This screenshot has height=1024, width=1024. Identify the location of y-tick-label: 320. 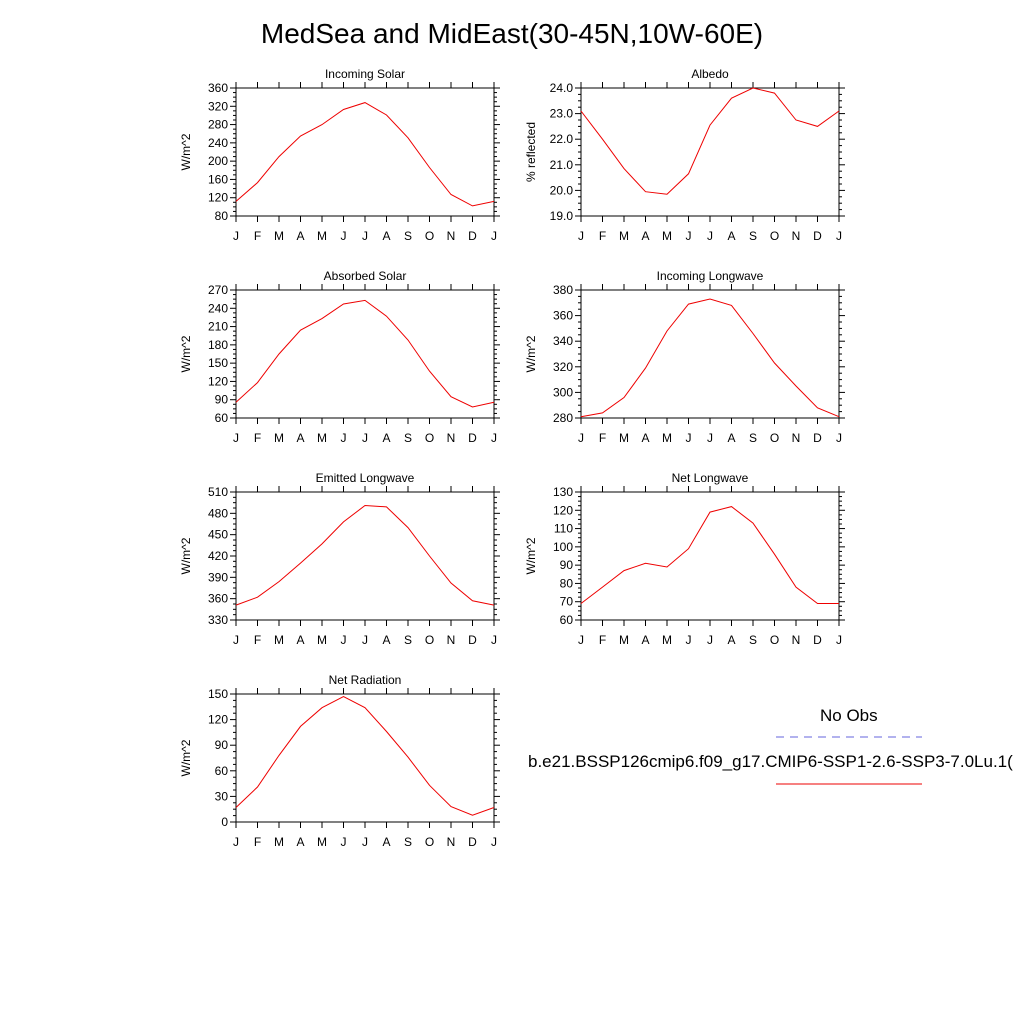
(218, 106).